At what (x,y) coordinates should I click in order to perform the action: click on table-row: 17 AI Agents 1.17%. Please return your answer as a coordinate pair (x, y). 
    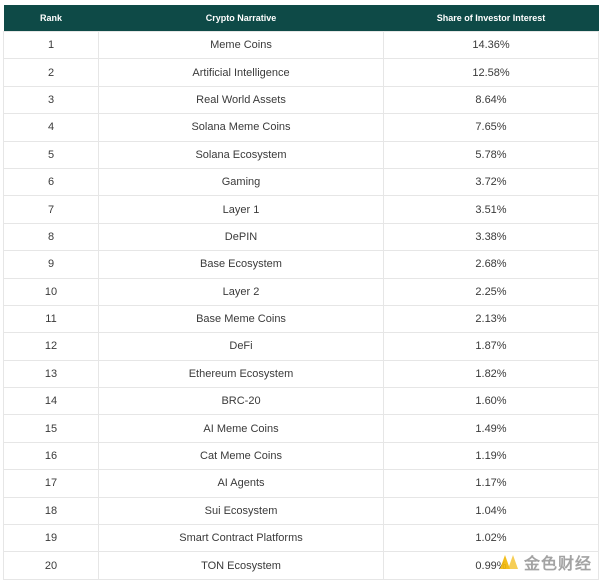
    Looking at the image, I should click on (301, 483).